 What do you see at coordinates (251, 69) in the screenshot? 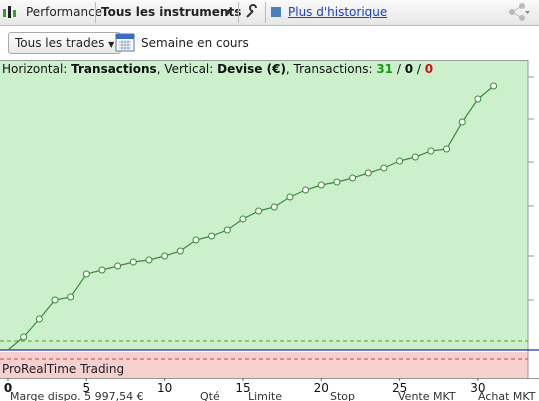
I see `header-v-value: Devise (€)` at bounding box center [251, 69].